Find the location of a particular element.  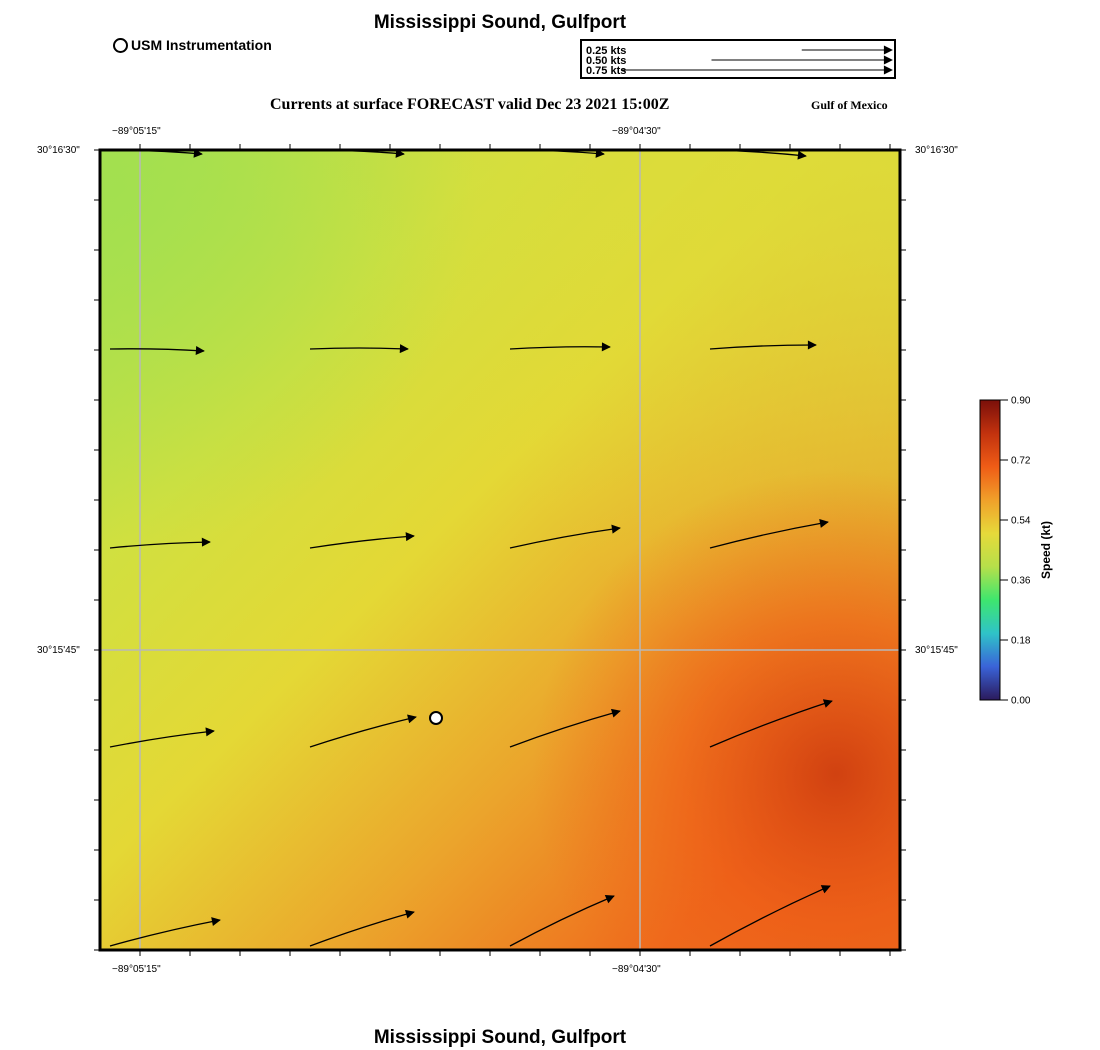

region-label: Gulf of Mexico is located at coordinates (849, 105).